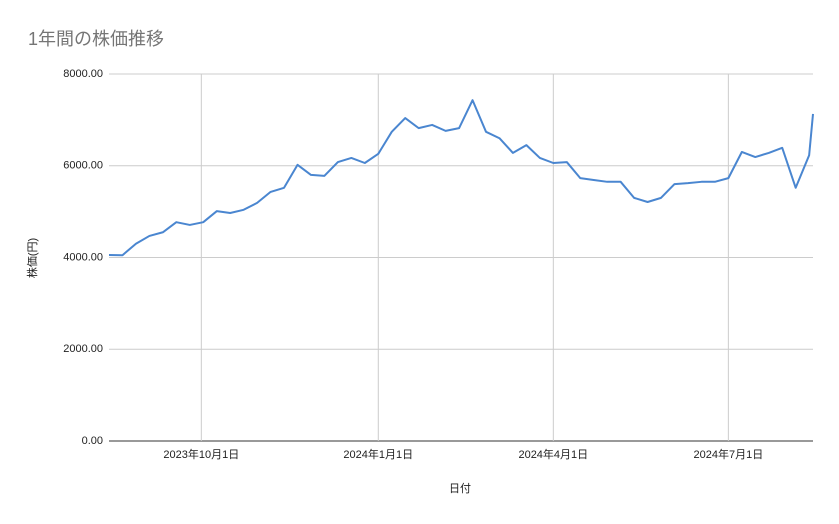 This screenshot has width=839, height=524. What do you see at coordinates (96, 39) in the screenshot?
I see `chart-title: 1年間の株価推移` at bounding box center [96, 39].